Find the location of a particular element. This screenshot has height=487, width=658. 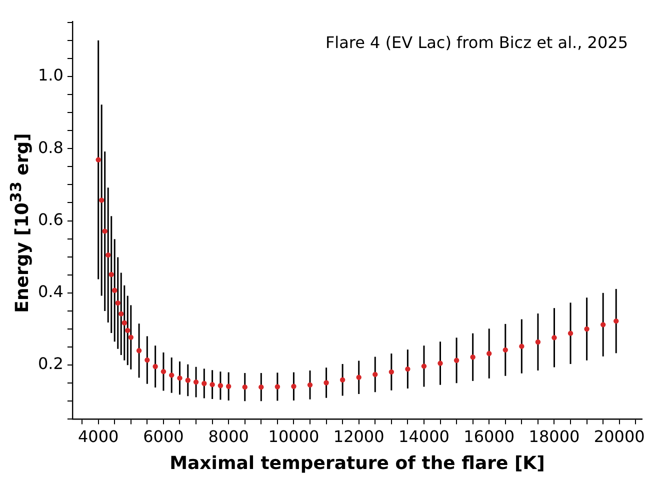

y-tick-label: 0.2 is located at coordinates (51, 364).